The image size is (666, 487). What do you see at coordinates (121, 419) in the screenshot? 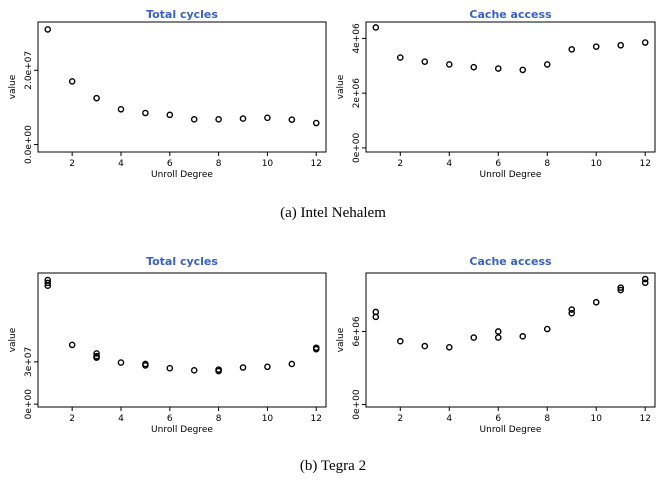
I see `total-cycles-tegra2-x-tick-label: 4` at bounding box center [121, 419].